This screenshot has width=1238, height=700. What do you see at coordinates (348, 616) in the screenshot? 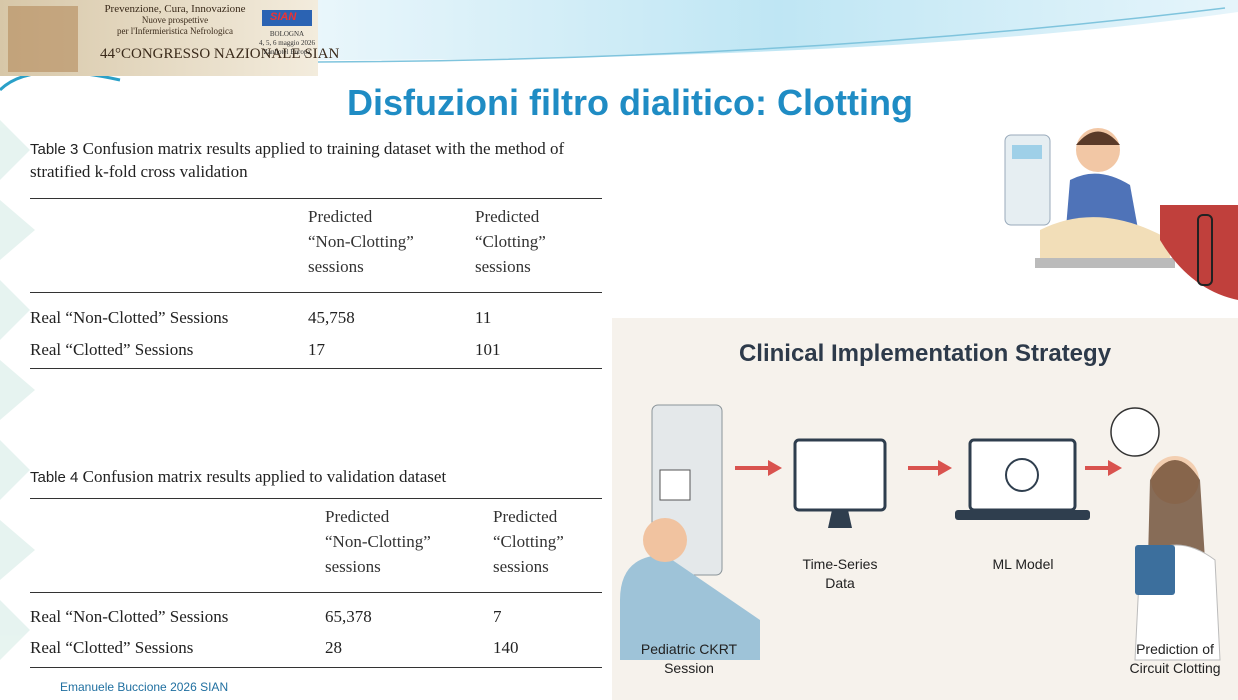
I see `cell: 65,378` at bounding box center [348, 616].